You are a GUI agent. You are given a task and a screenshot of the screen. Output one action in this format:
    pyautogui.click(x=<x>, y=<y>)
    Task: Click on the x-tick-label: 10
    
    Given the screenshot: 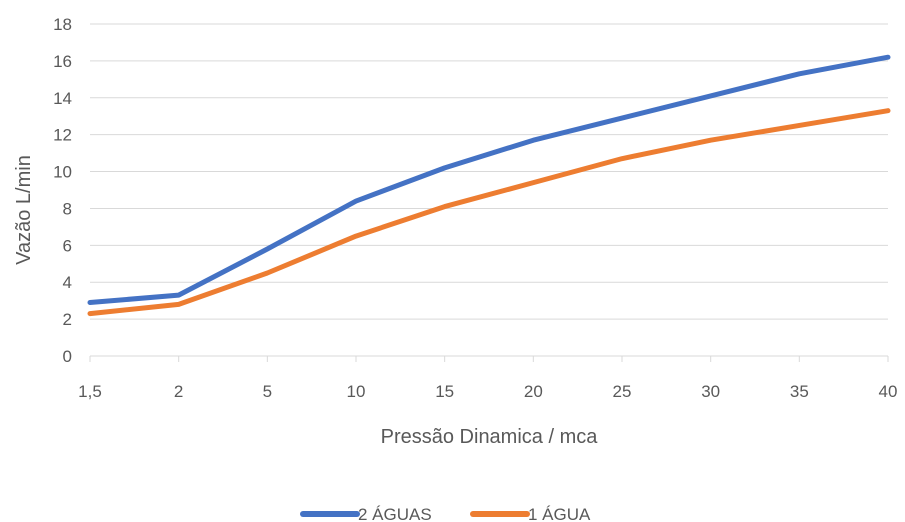 What is the action you would take?
    pyautogui.click(x=356, y=391)
    